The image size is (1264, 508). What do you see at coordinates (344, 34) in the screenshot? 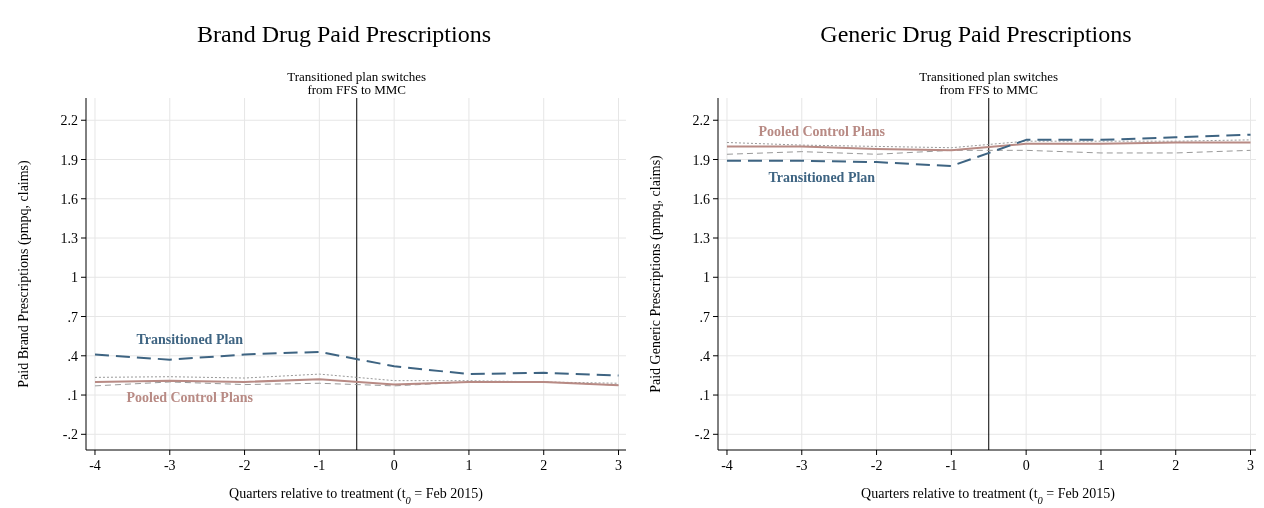
I see `chart-title: Brand Drug Paid Prescriptions` at bounding box center [344, 34].